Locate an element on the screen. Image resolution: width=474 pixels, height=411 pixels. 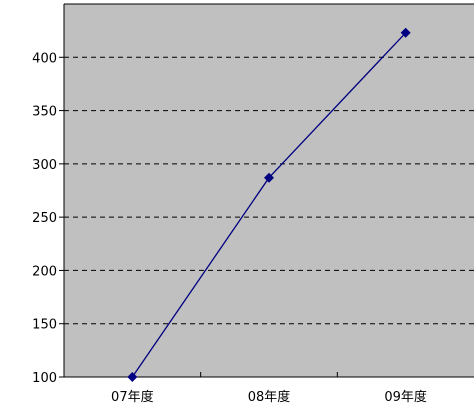
y-tick-label-400: 400 is located at coordinates (44, 58).